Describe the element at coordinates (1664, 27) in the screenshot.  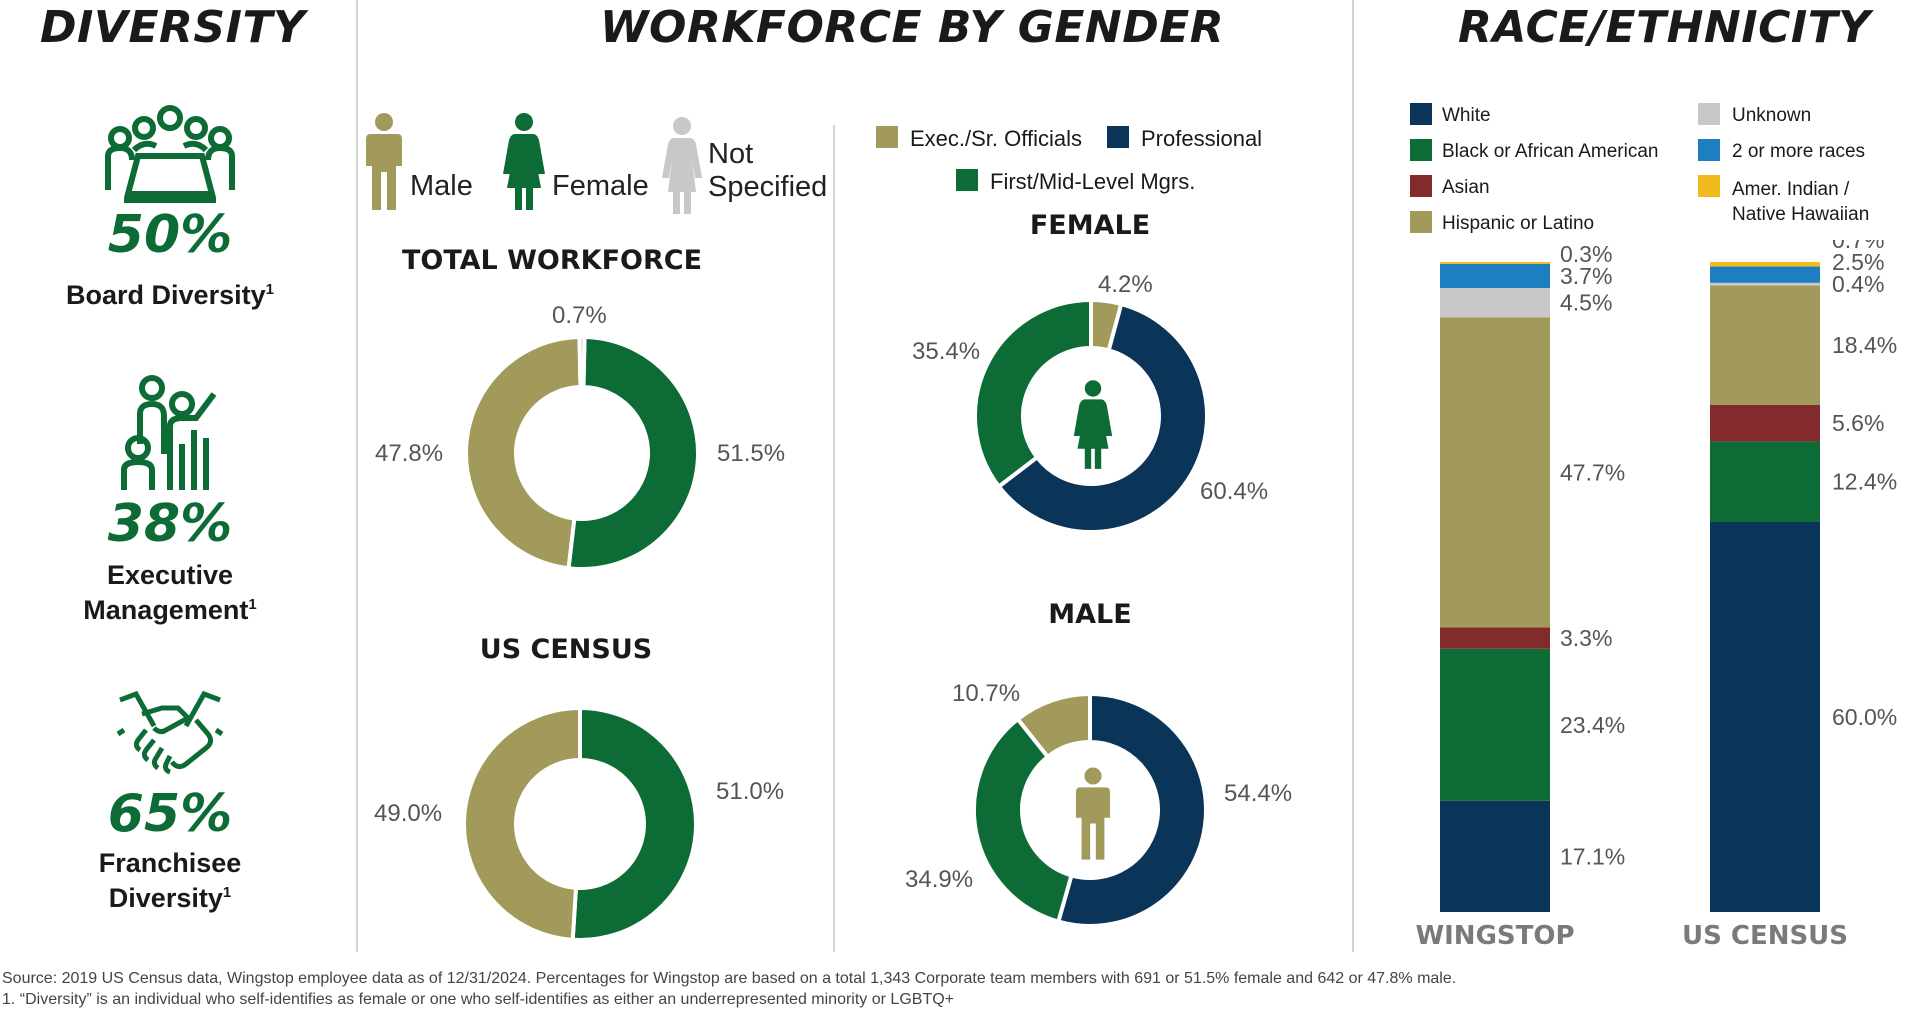
I see `race-ethnicity-title: RACE/ETHNICITY` at that location.